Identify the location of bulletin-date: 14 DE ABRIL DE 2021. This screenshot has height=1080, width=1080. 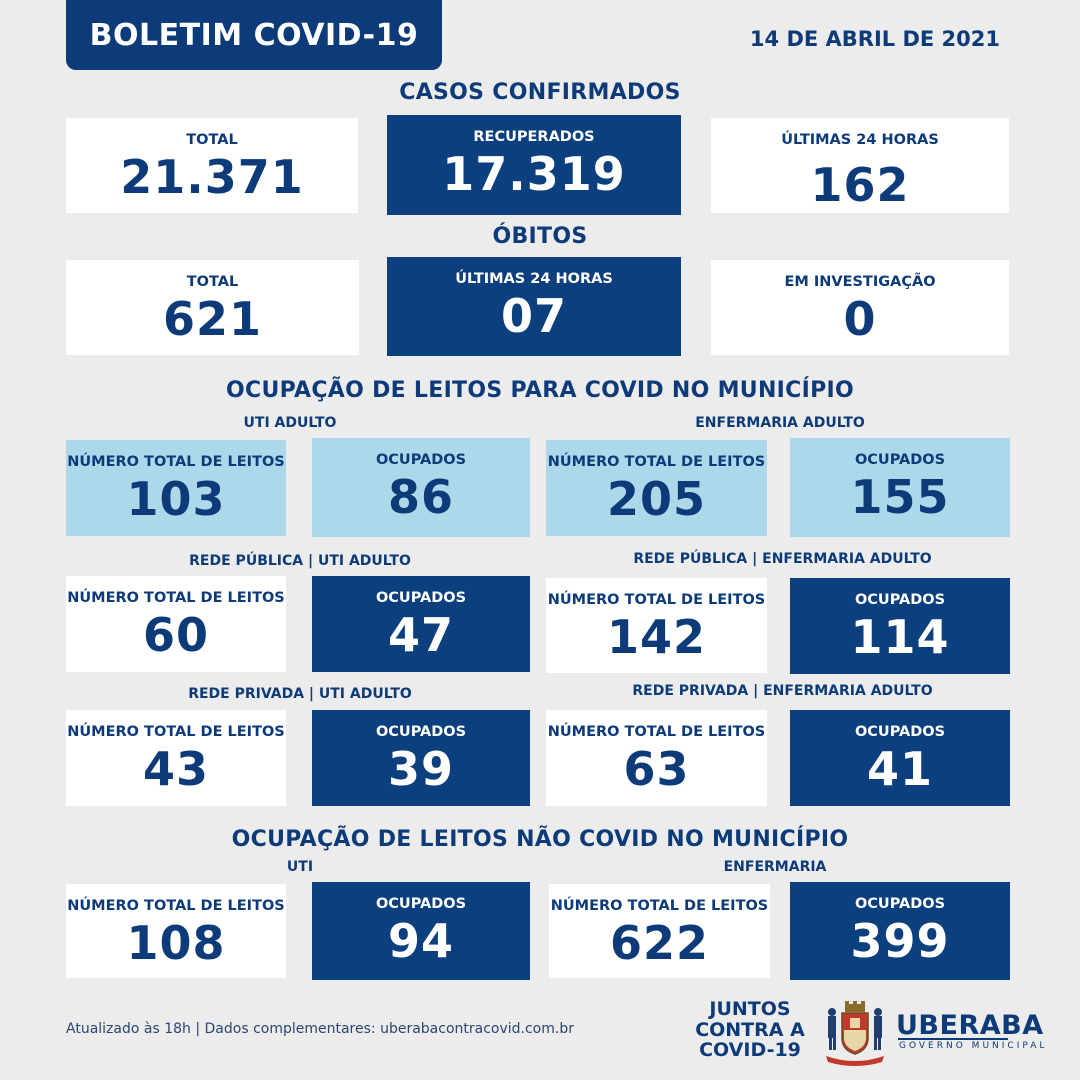
(874, 39).